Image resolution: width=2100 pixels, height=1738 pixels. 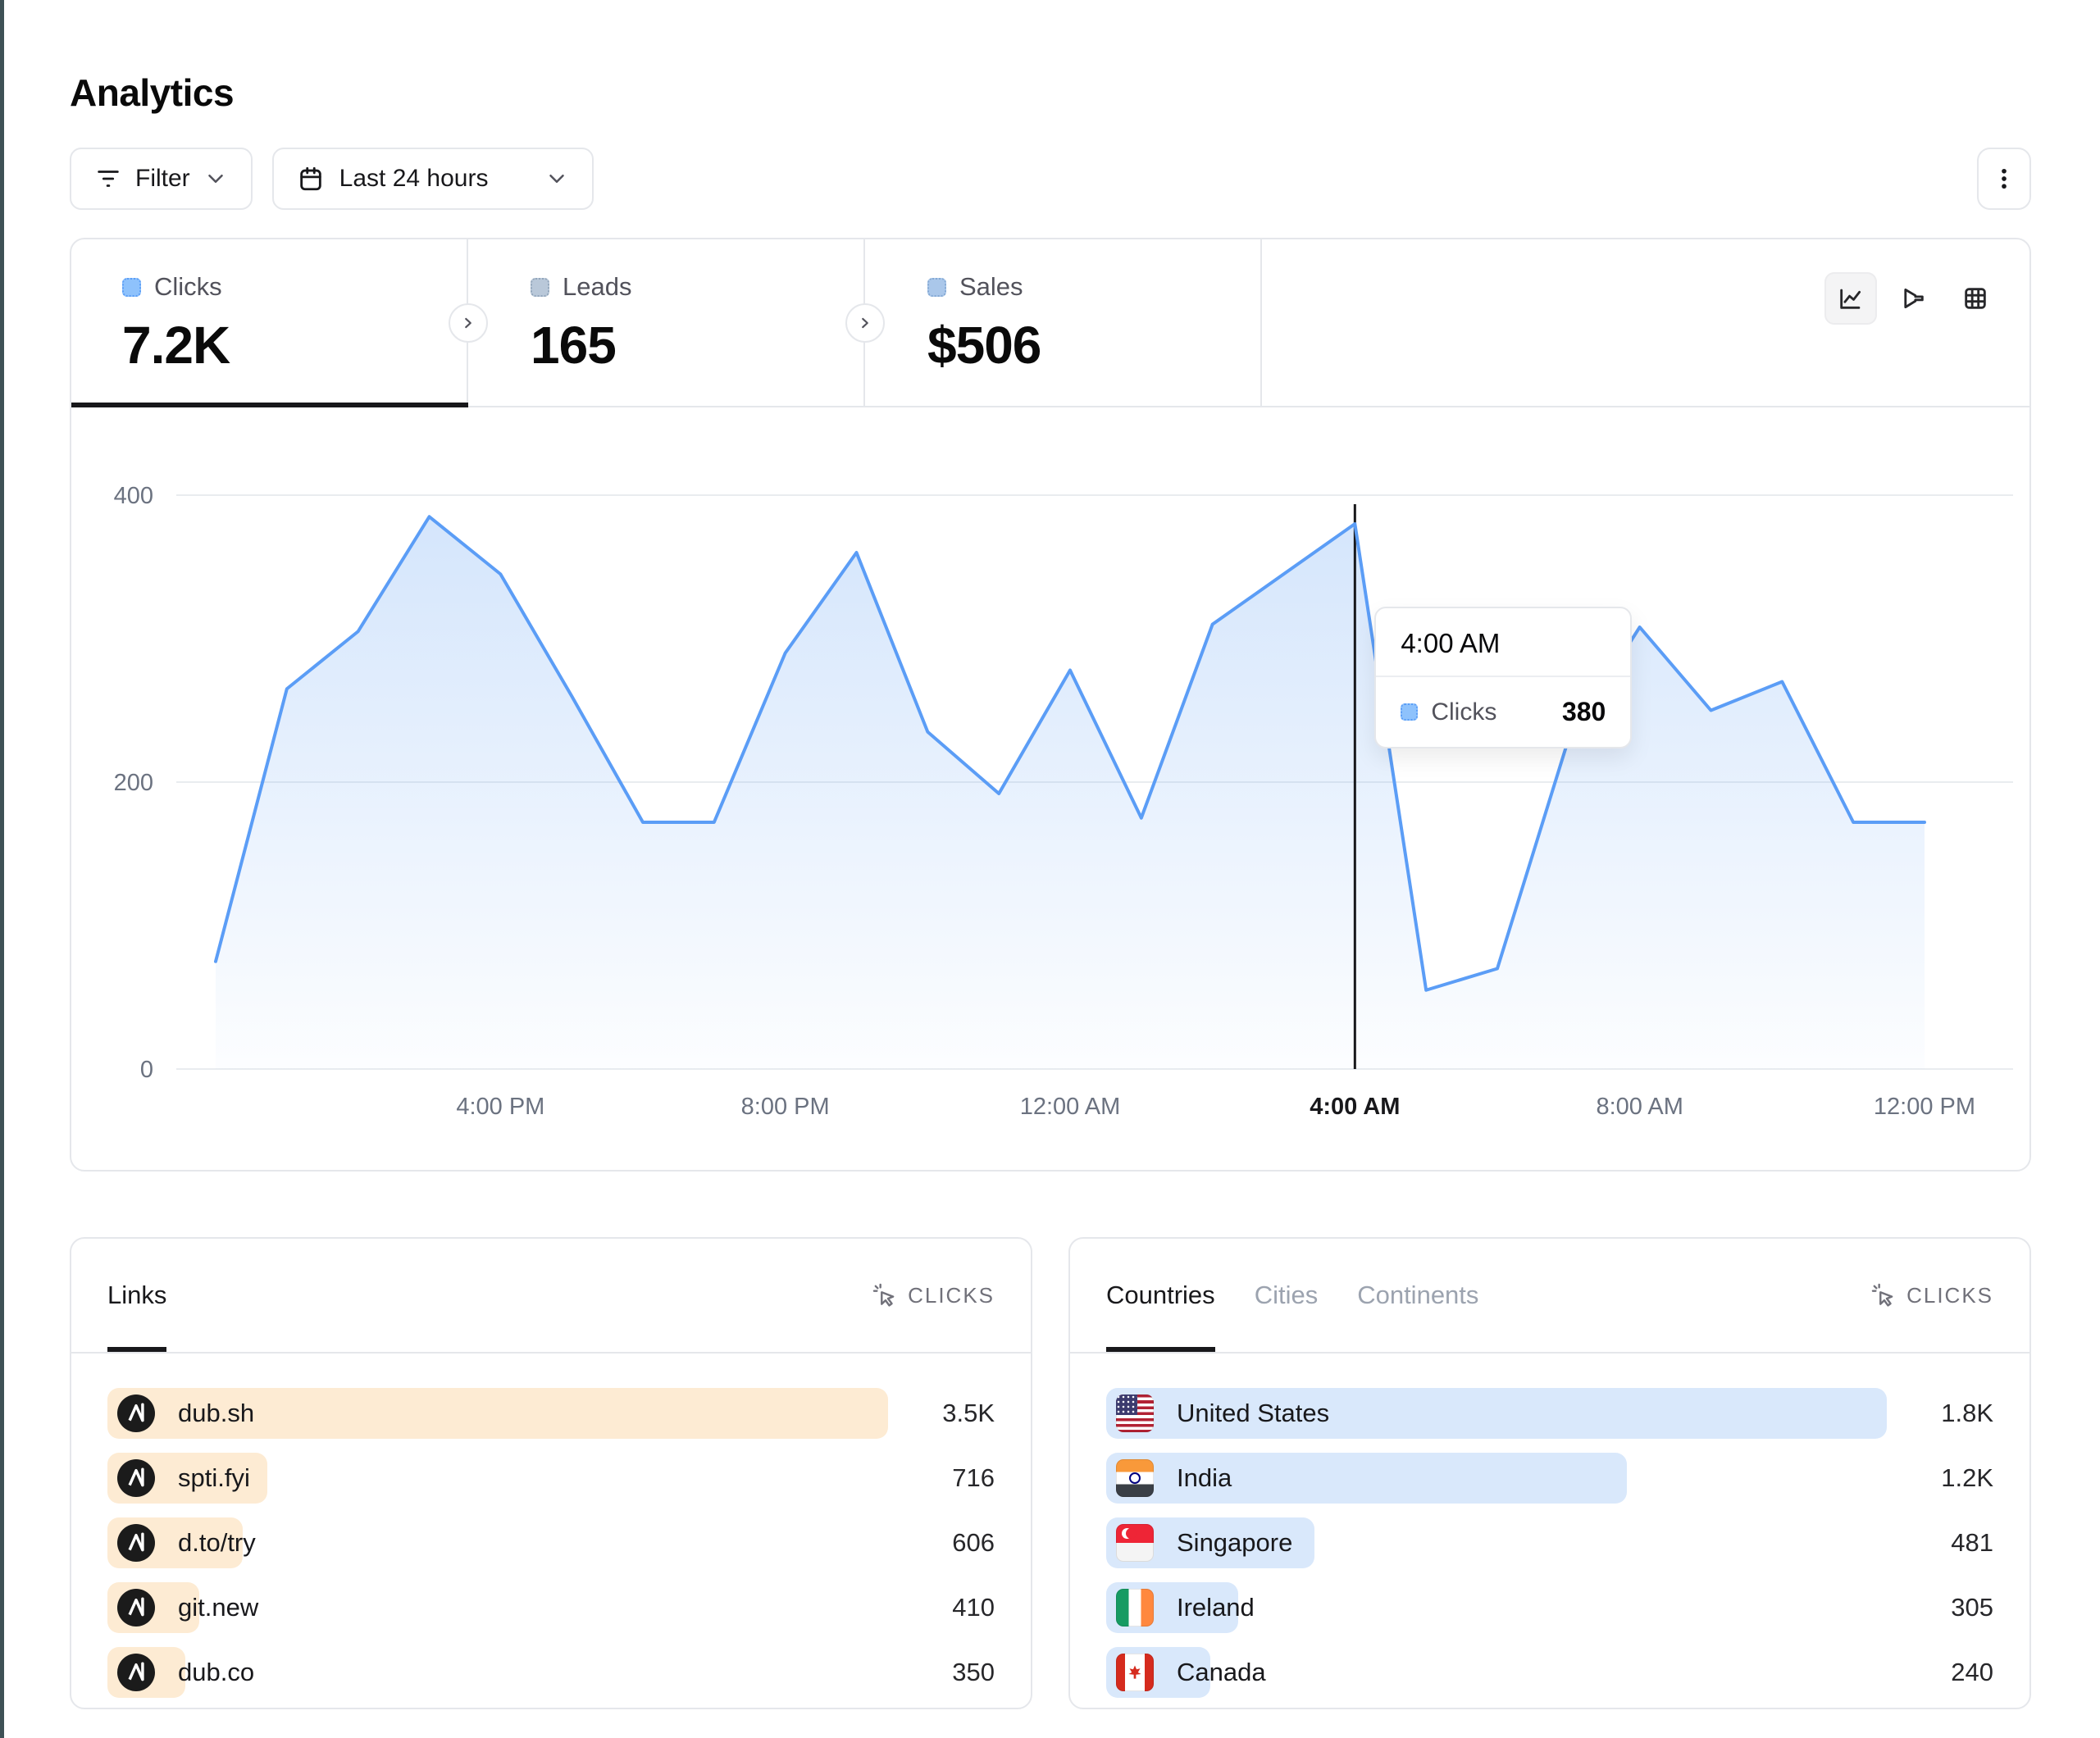 I want to click on sg-flag-icon, so click(x=1135, y=1543).